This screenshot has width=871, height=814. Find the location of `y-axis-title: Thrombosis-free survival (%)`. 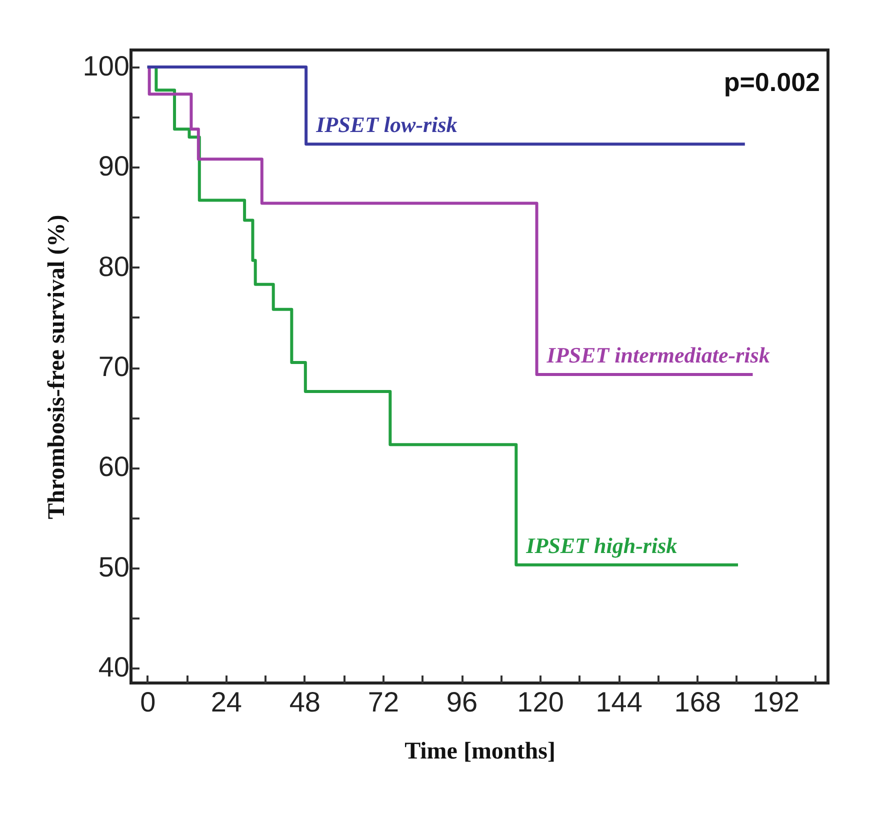

y-axis-title: Thrombosis-free survival (%) is located at coordinates (57, 367).